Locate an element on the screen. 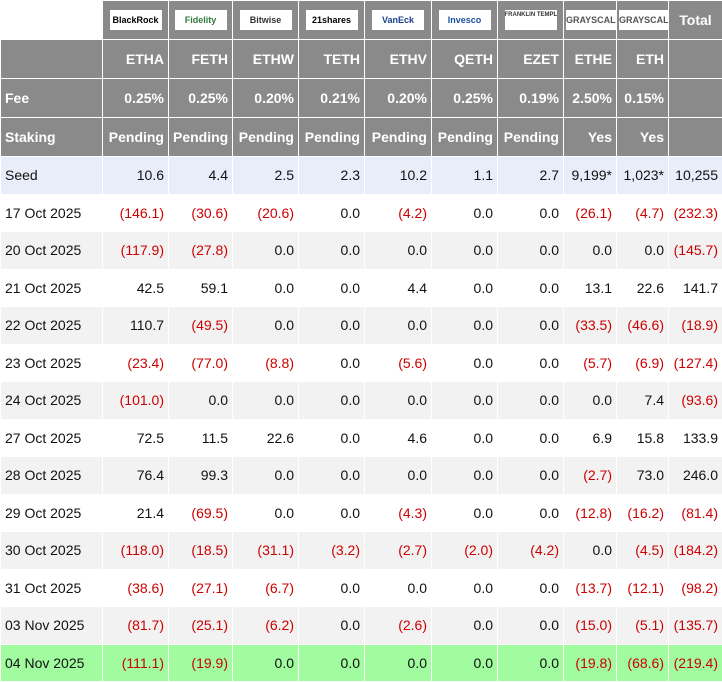 The width and height of the screenshot is (722, 682). flow-value: (4.5) is located at coordinates (643, 551).